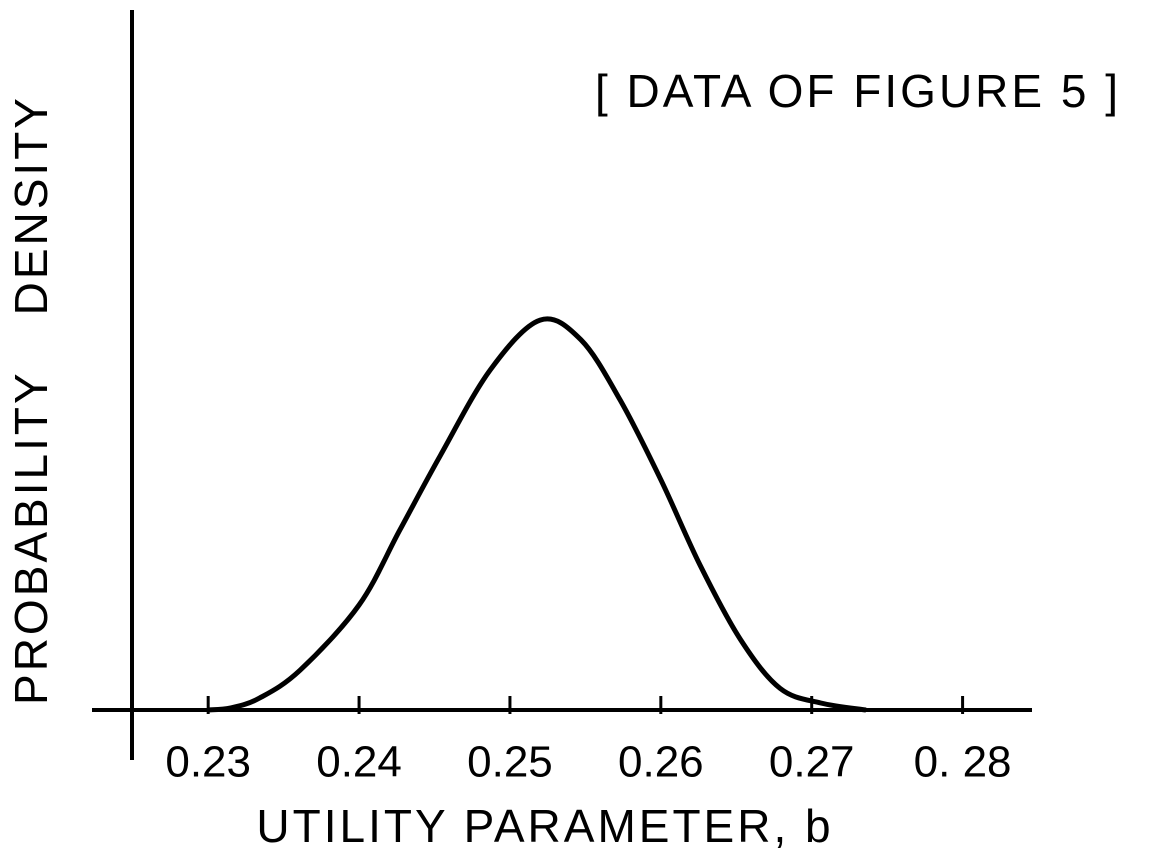 The height and width of the screenshot is (861, 1158). I want to click on x-tick-label: 0.27, so click(812, 762).